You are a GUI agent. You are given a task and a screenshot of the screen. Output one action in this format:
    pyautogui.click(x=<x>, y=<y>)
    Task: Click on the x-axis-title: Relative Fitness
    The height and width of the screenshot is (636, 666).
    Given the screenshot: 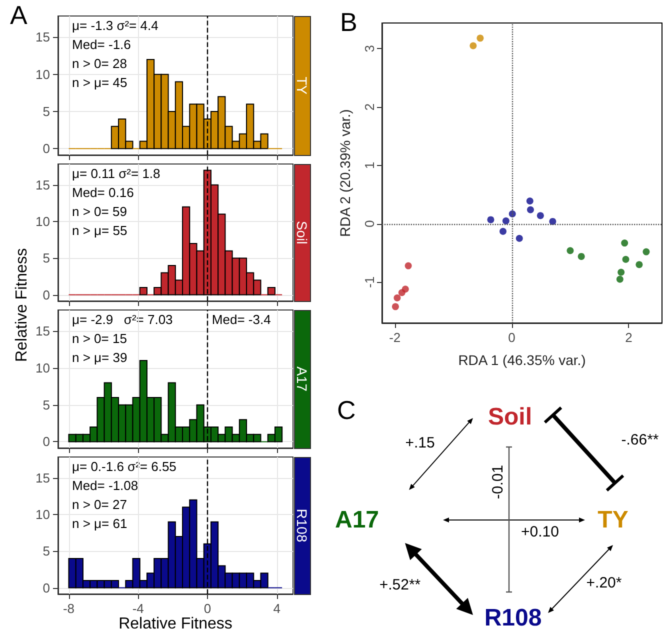 What is the action you would take?
    pyautogui.click(x=175, y=624)
    